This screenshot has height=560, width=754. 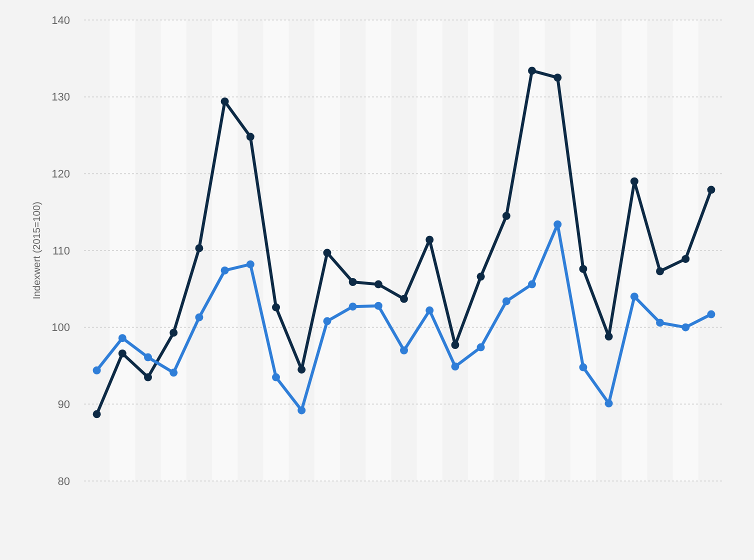 What do you see at coordinates (61, 328) in the screenshot?
I see `y-tick-label: 100` at bounding box center [61, 328].